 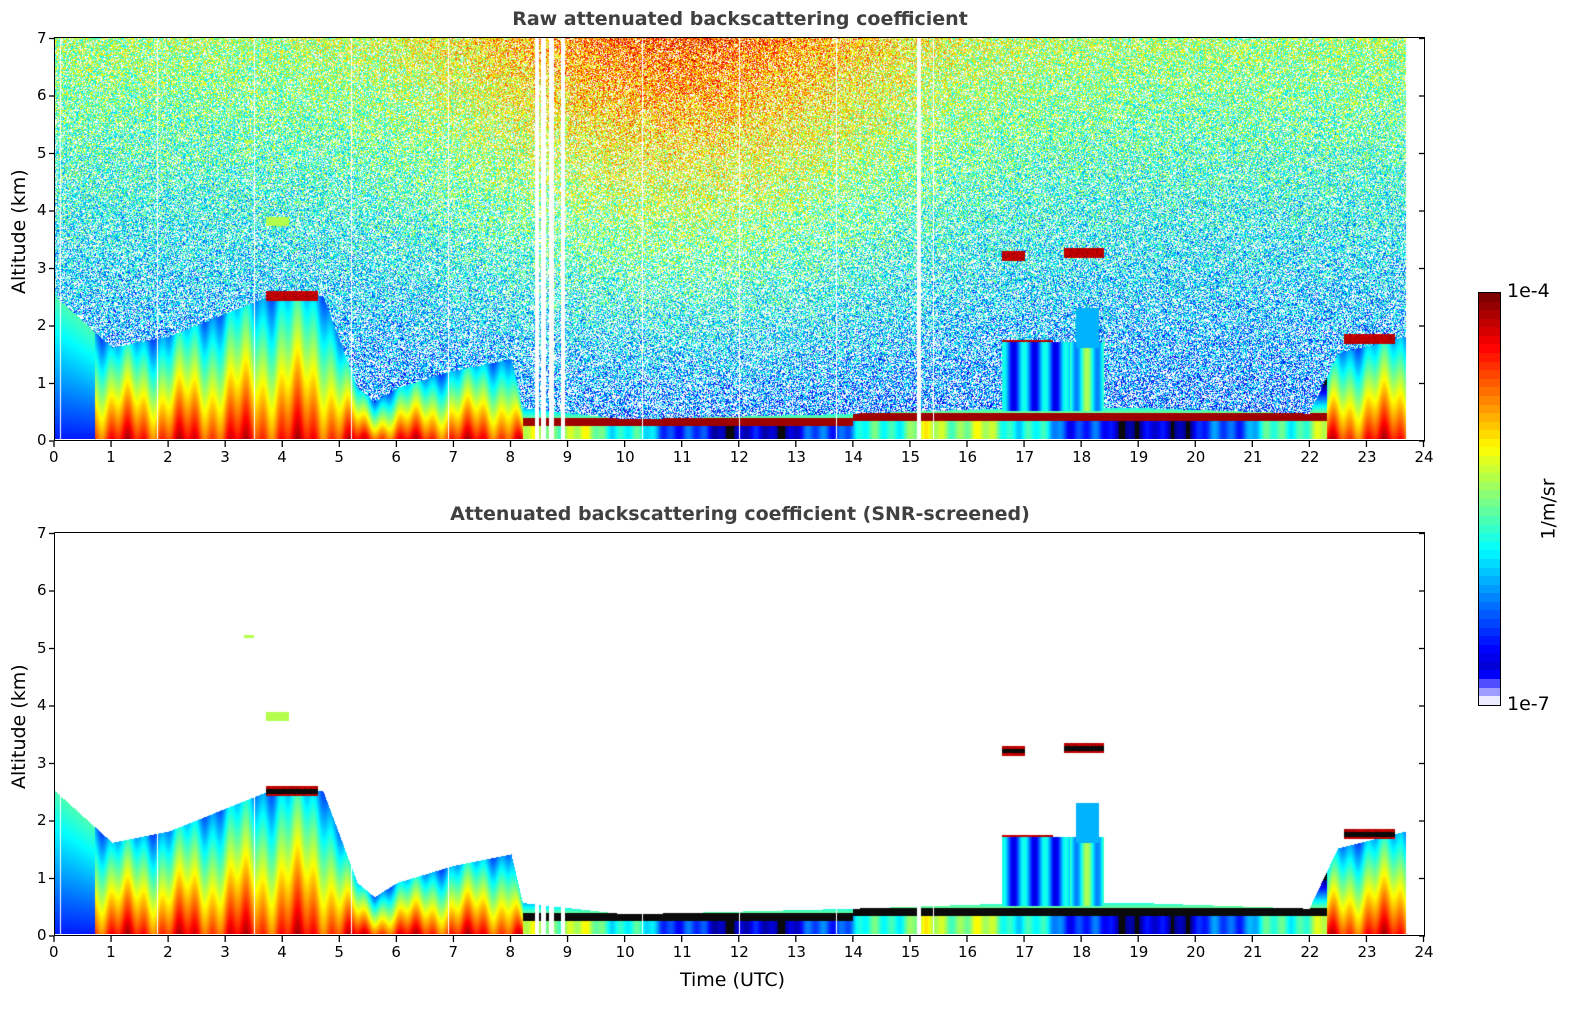 I want to click on colorbar, so click(x=1489, y=499).